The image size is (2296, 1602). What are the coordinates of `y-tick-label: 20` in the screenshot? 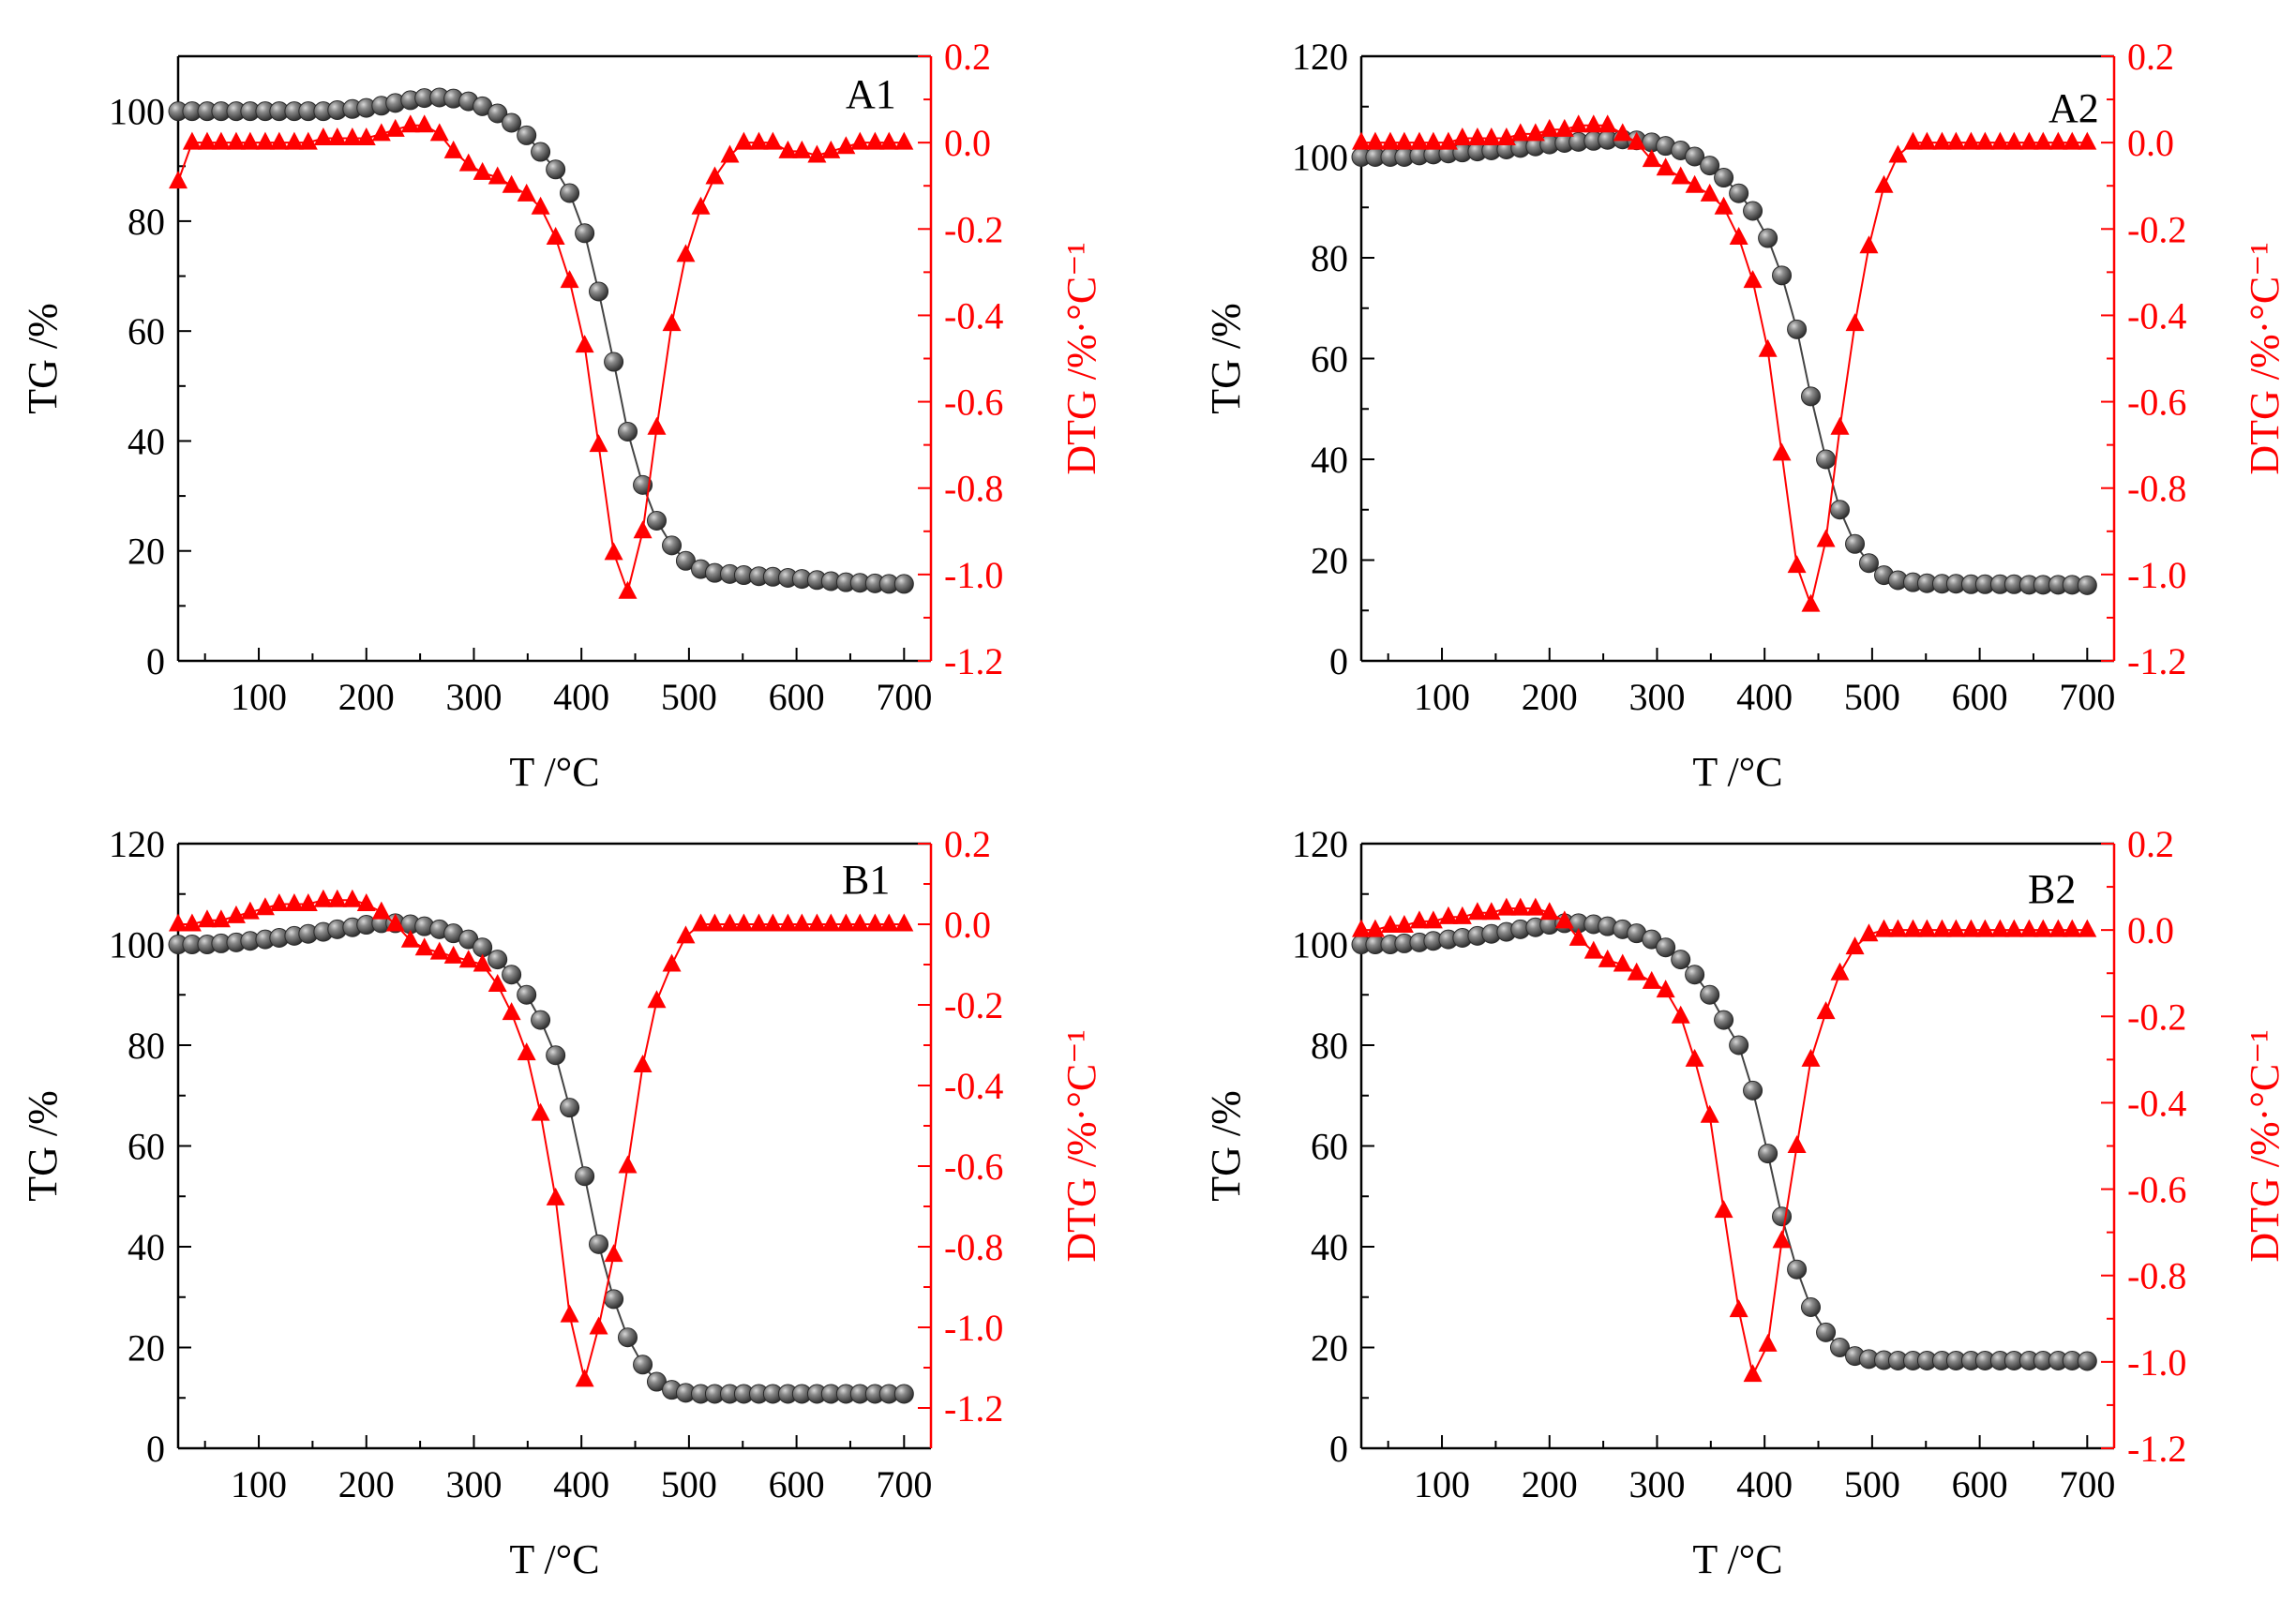 It's located at (146, 552).